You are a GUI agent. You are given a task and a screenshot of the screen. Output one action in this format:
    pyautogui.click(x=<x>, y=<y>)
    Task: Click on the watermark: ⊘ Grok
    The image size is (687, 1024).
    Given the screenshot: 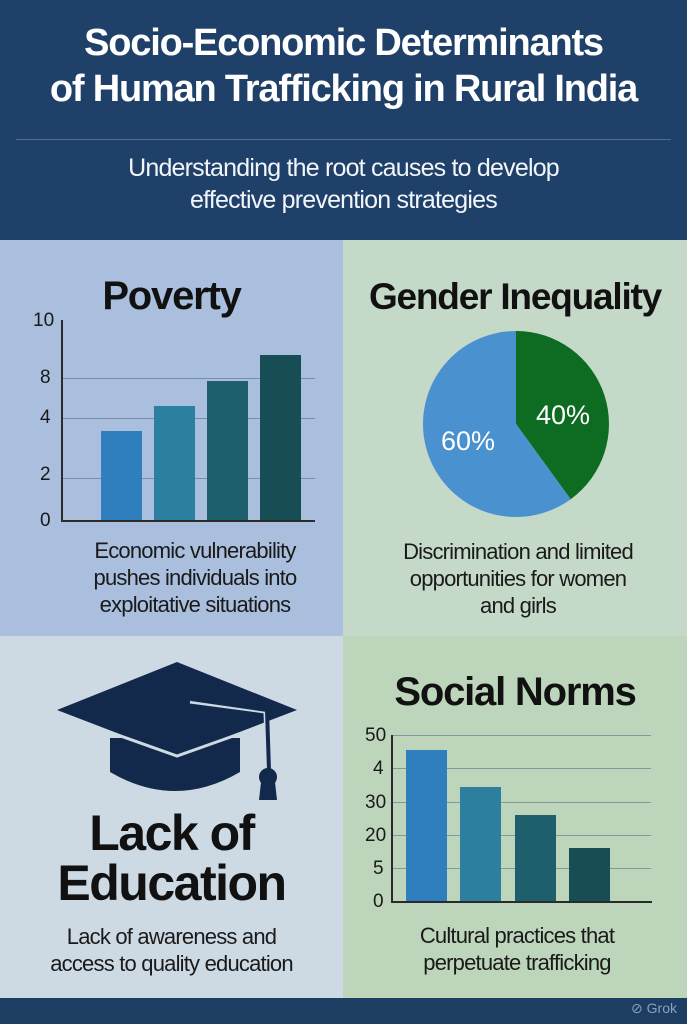 What is the action you would take?
    pyautogui.click(x=654, y=1008)
    